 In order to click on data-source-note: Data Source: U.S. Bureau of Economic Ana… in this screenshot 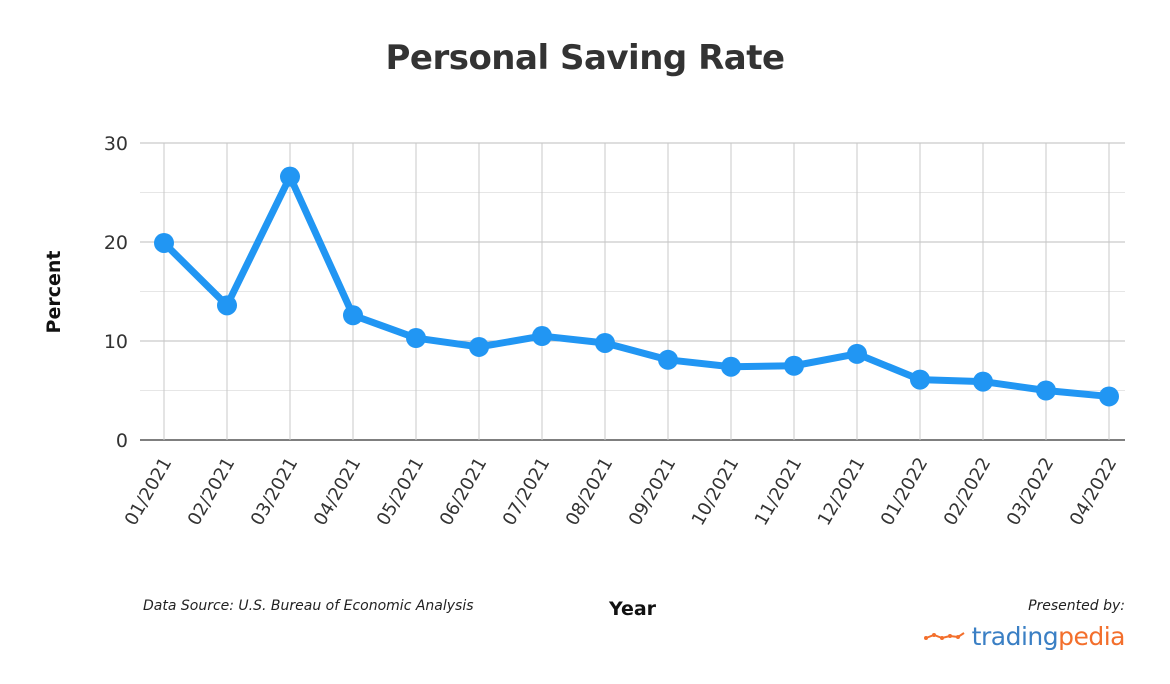, I will do `click(308, 606)`.